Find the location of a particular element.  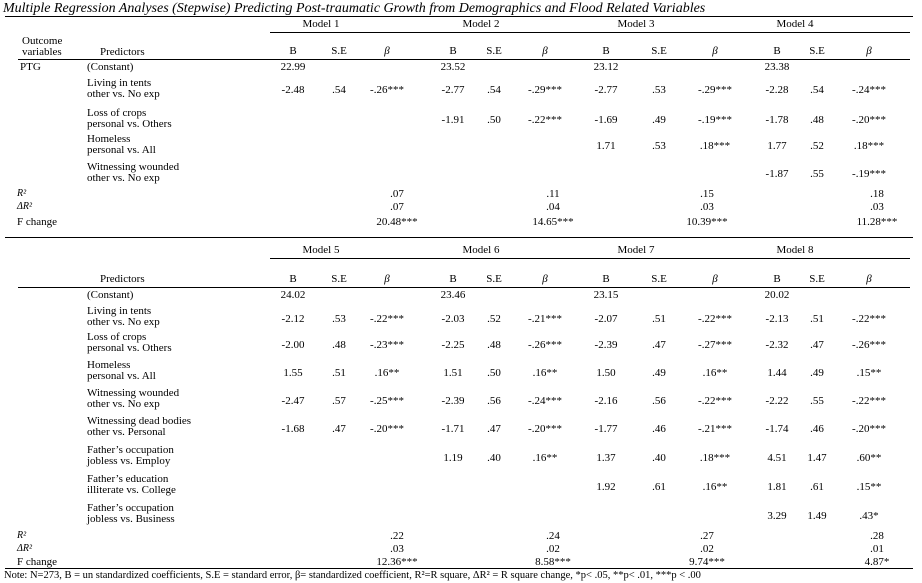

table-cell: .15** is located at coordinates (869, 373).